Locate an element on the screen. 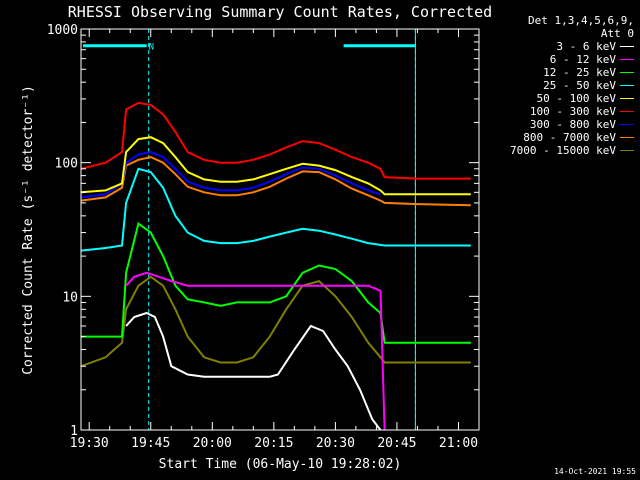 This screenshot has height=480, width=640. legend-label-6: 300 - 800 keV is located at coordinates (572, 124).